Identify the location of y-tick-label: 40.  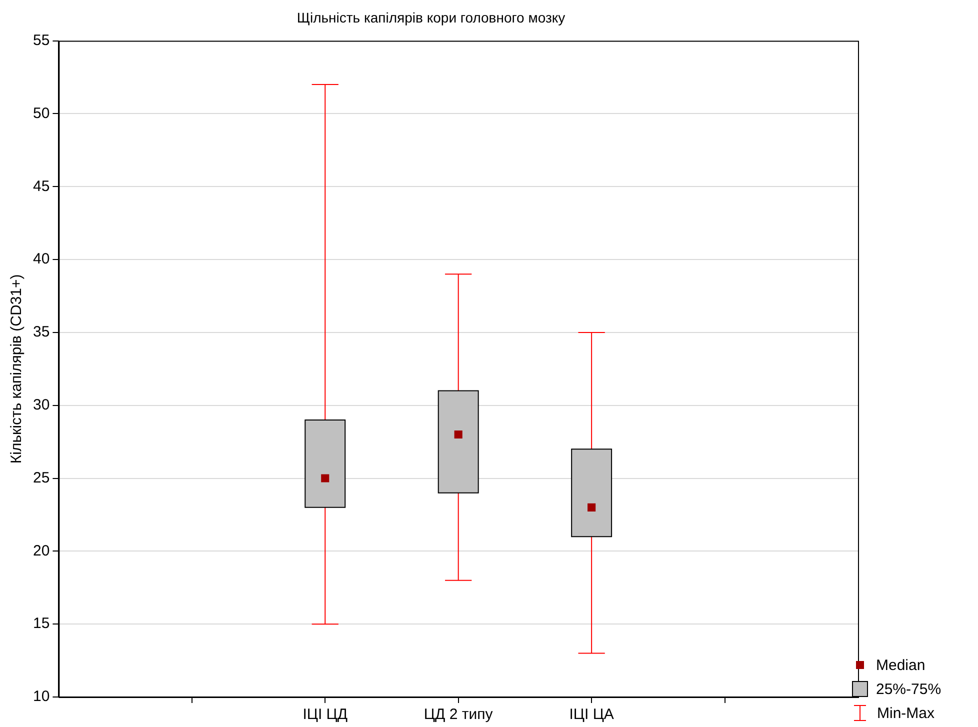
(41, 259).